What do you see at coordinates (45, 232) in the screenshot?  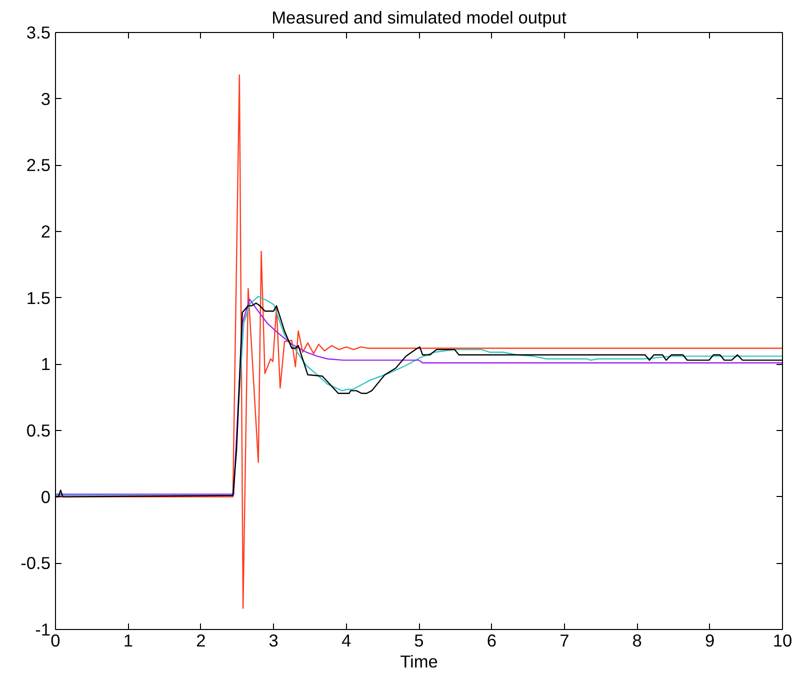 I see `y-tick-label: 2` at bounding box center [45, 232].